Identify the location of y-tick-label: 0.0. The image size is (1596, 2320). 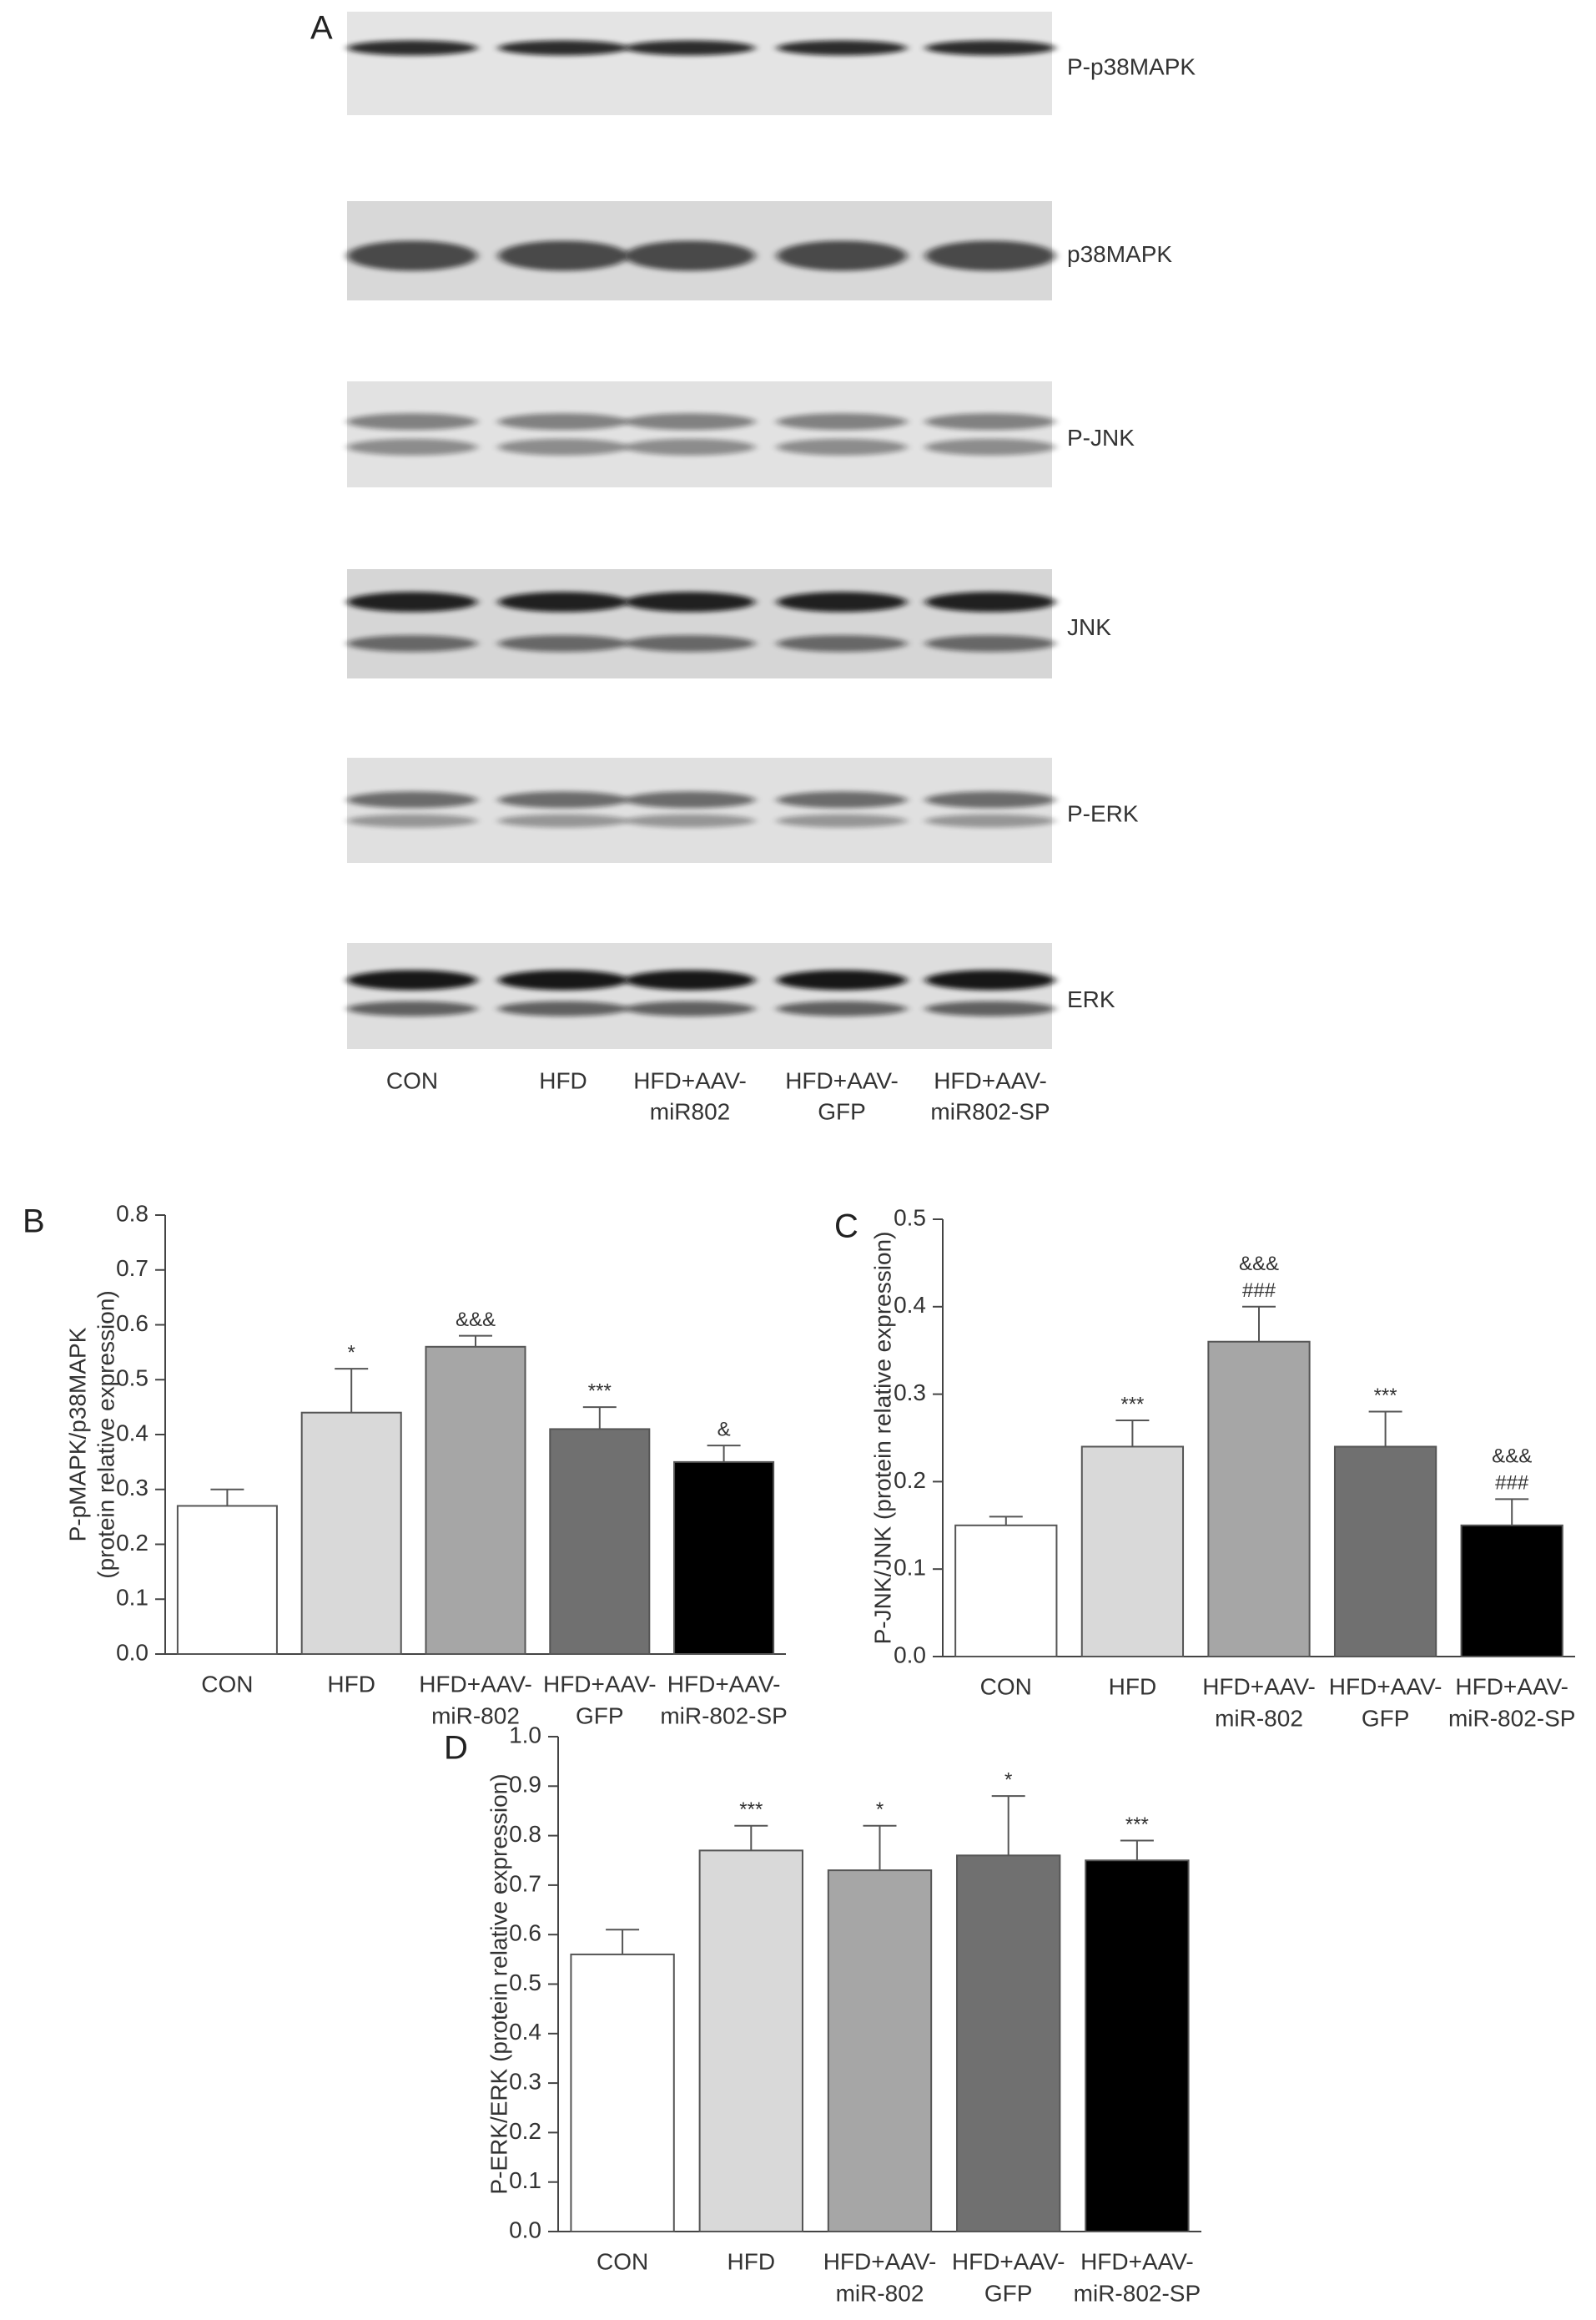
(525, 2229).